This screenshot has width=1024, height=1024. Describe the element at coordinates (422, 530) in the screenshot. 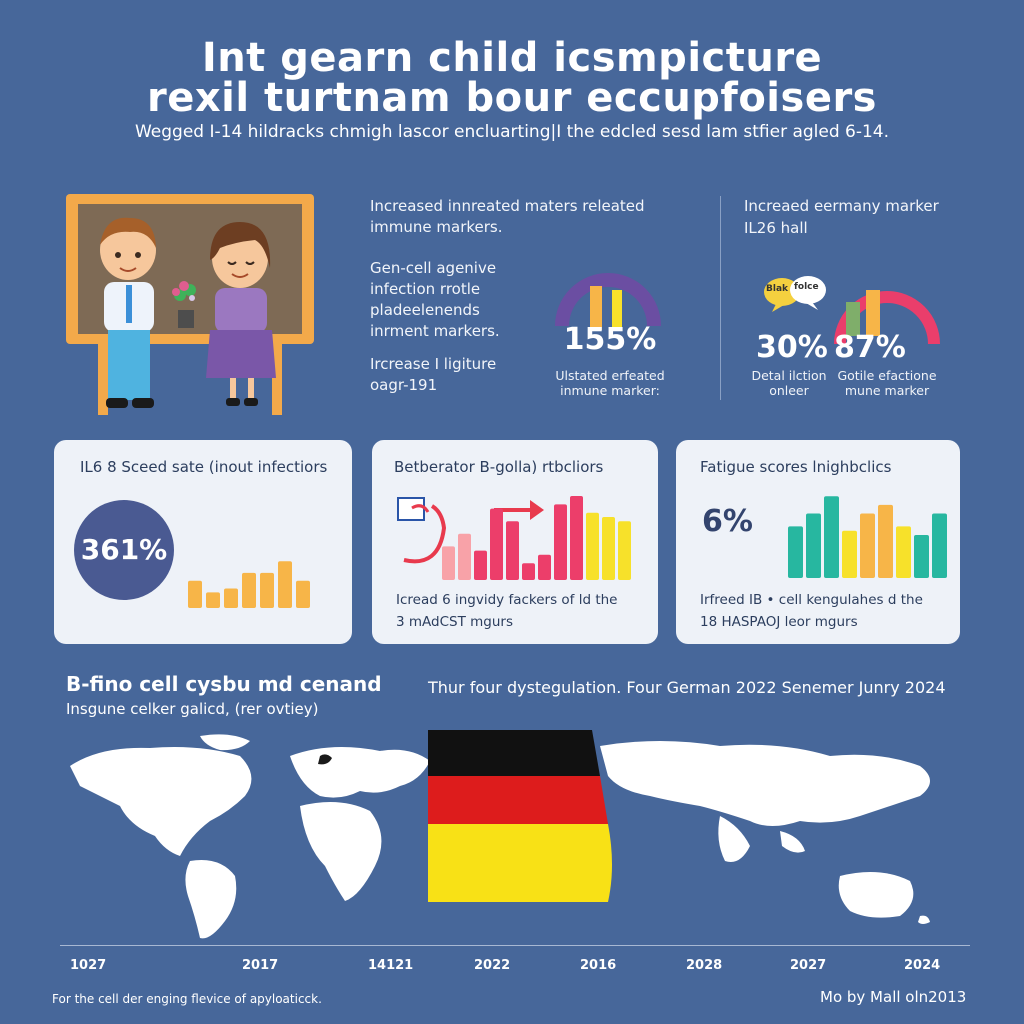

I see `card-b-cell-arrow-icon` at that location.